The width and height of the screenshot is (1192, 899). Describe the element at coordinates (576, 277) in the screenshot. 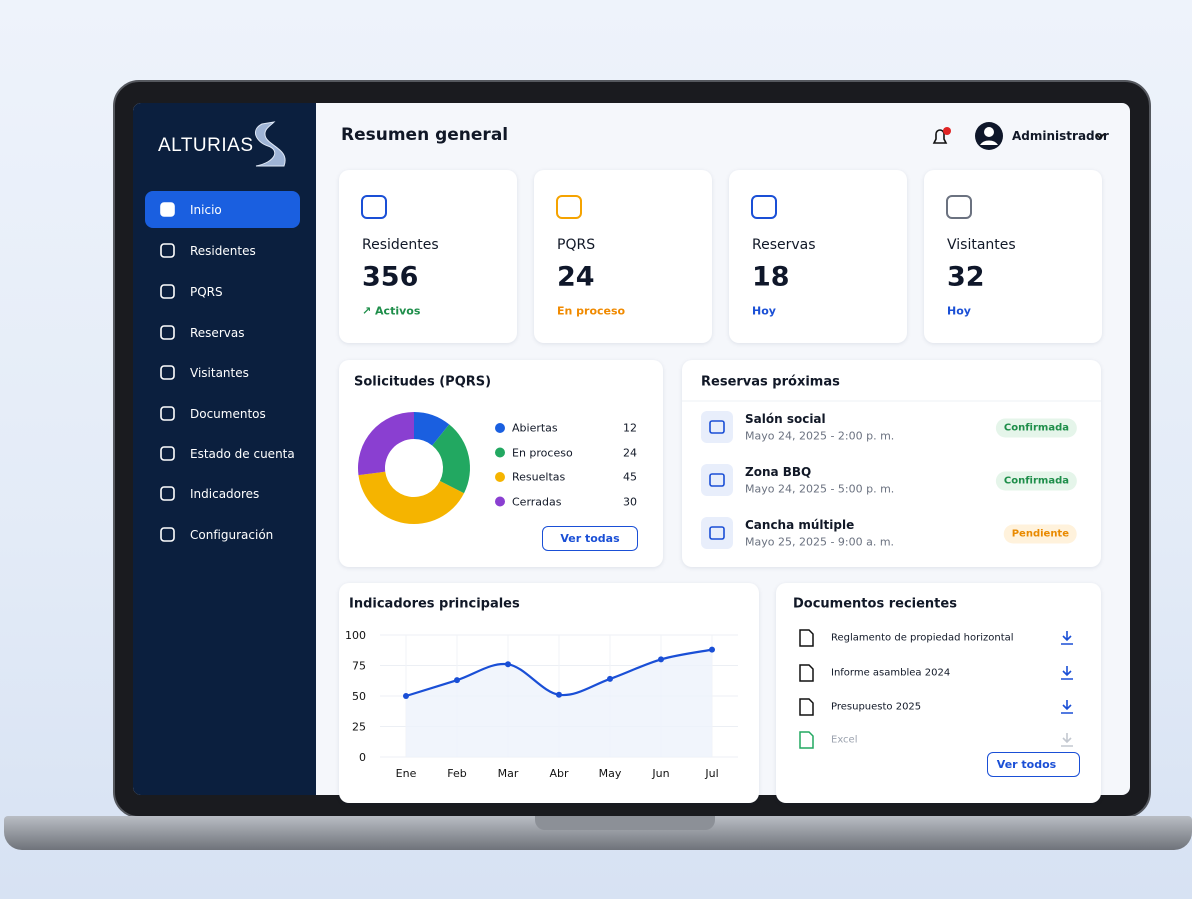

I see `stat-value: 24` at that location.